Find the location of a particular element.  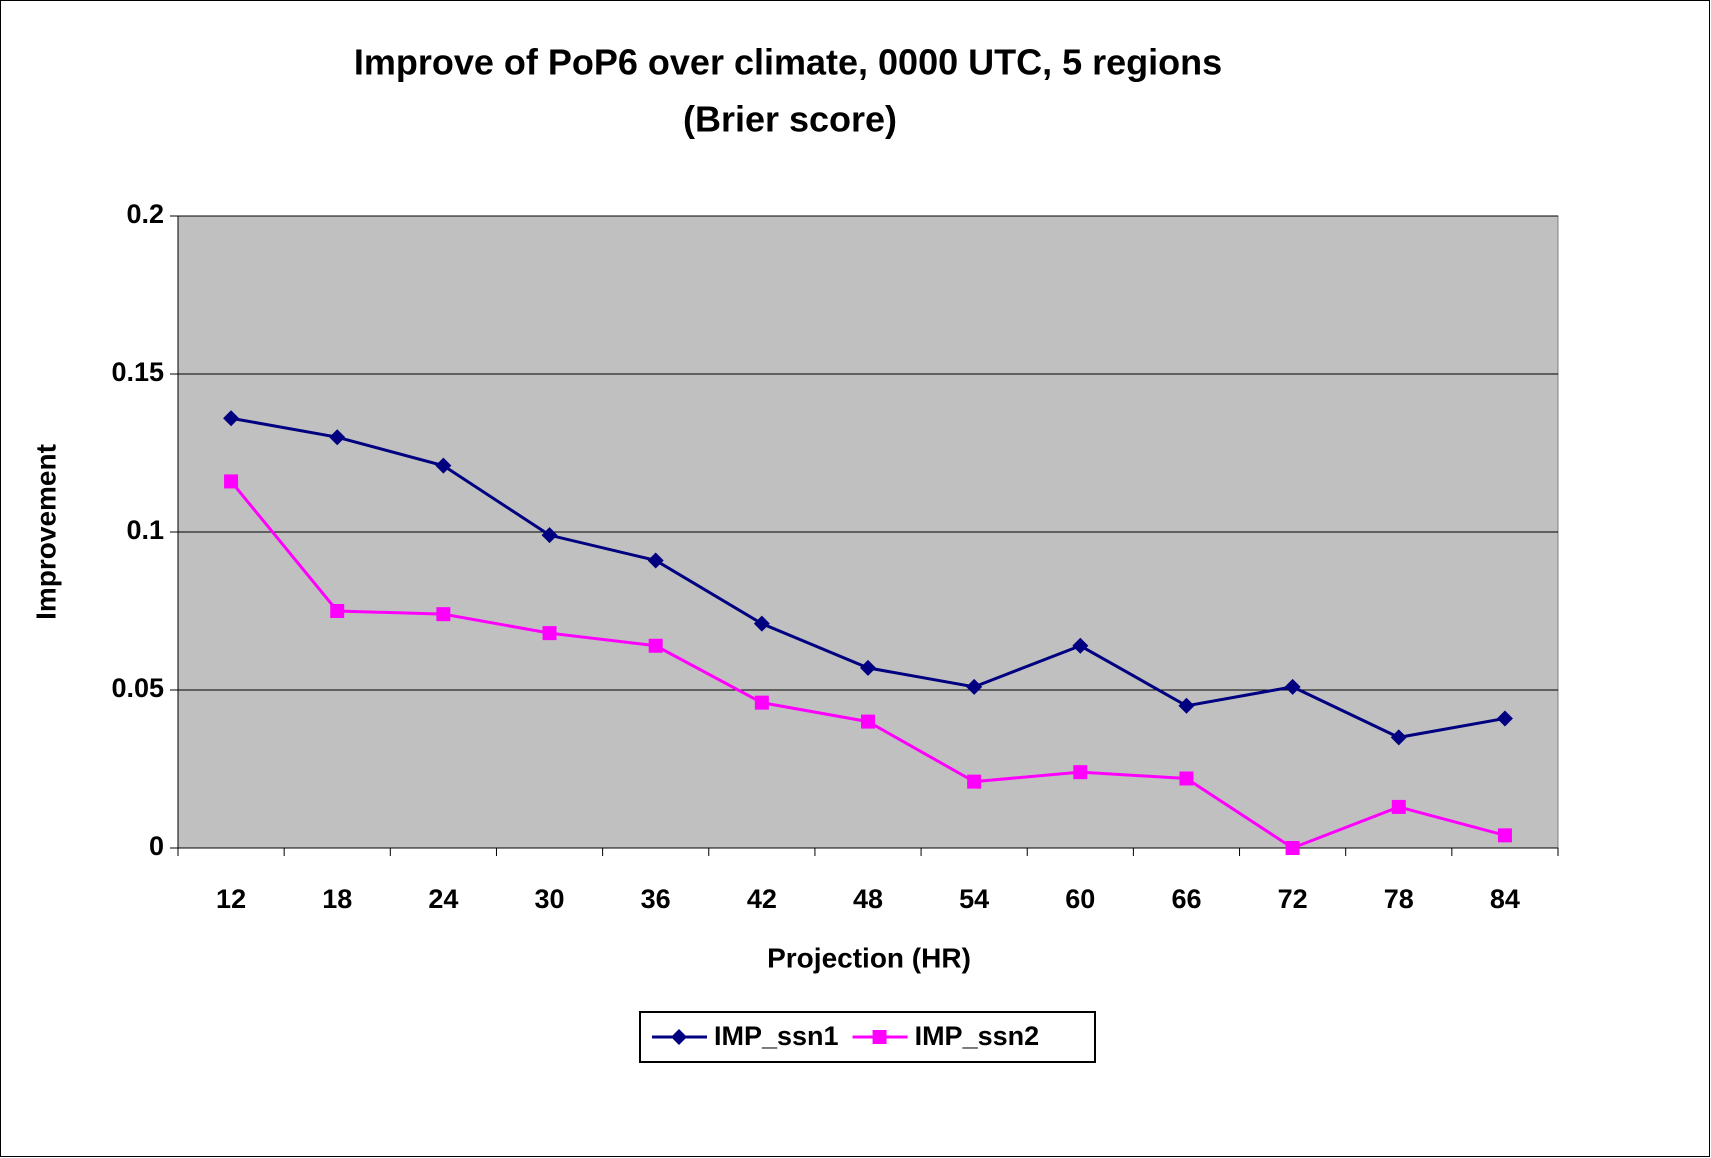

x-tick-label: 30 is located at coordinates (550, 899).